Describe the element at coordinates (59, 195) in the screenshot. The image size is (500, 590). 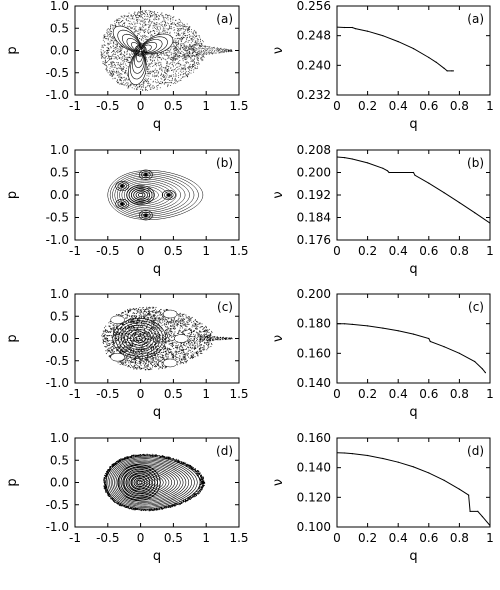
I see `y-tick-label: 0.0` at that location.